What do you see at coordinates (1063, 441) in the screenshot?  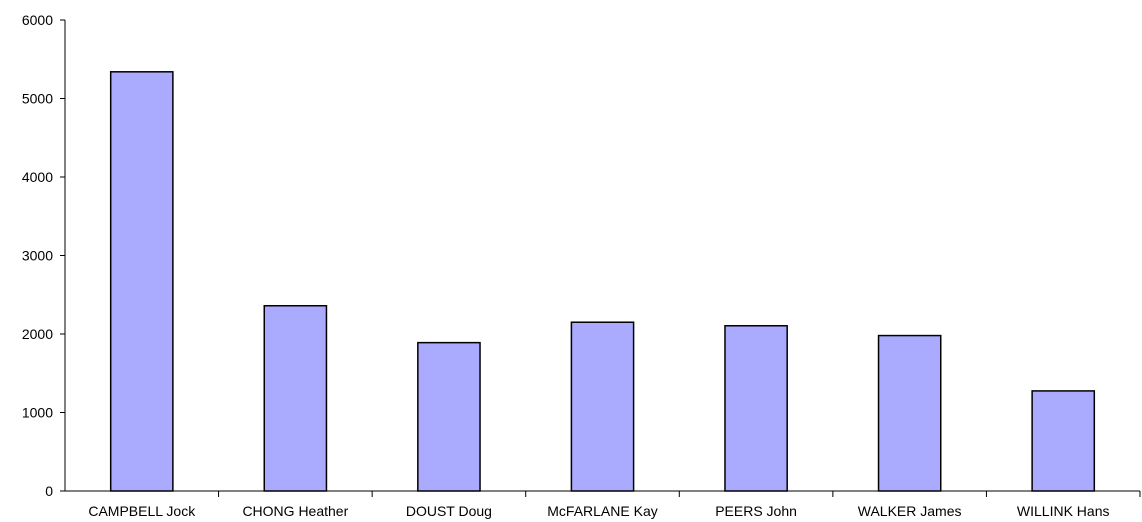 I see `bar-willink-hans` at bounding box center [1063, 441].